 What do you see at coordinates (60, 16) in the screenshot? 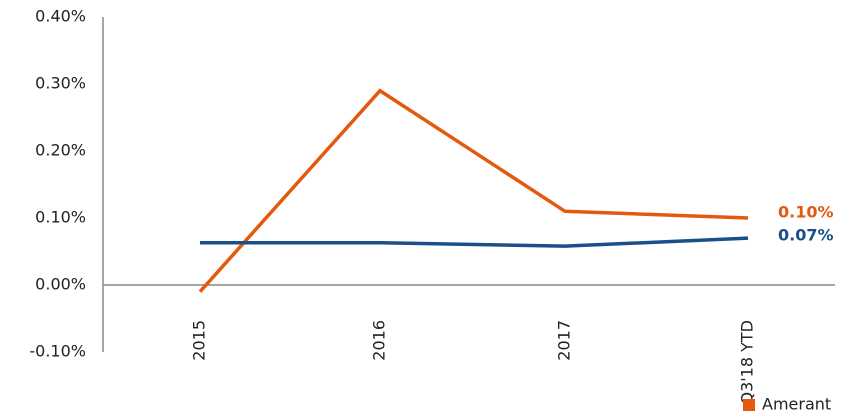
I see `y-tick-label: 0.40%` at bounding box center [60, 16].